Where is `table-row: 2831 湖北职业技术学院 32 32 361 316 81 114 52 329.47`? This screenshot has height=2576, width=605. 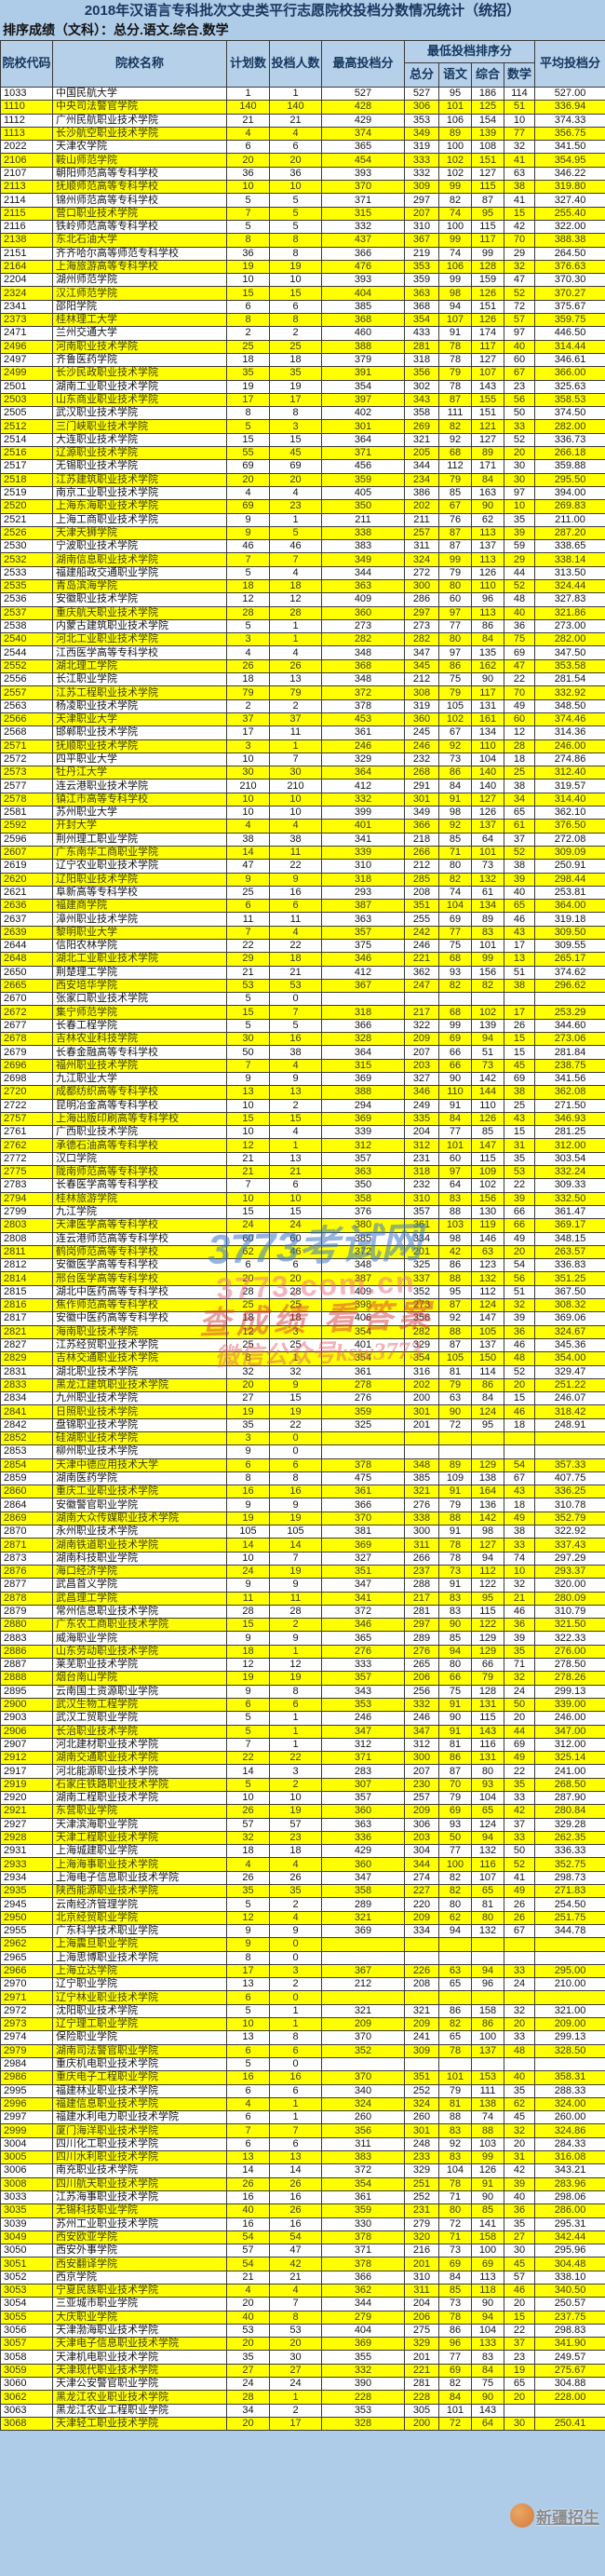
table-row: 2831 湖北职业技术学院 32 32 361 316 81 114 52 329.47 is located at coordinates (302, 1371).